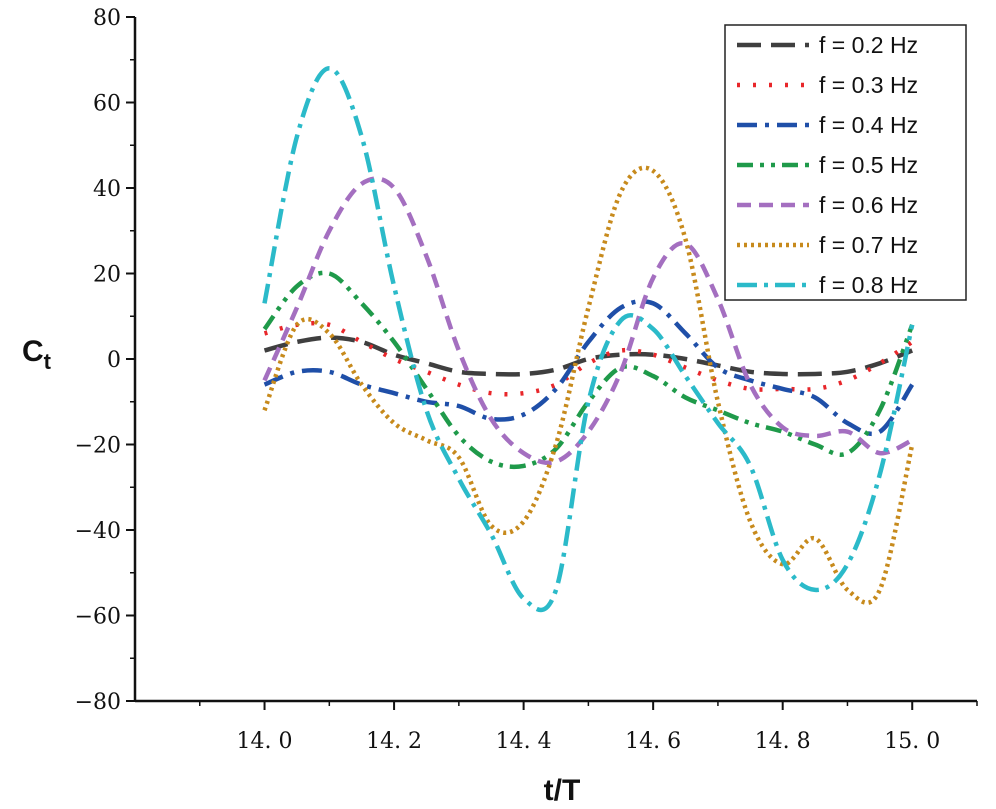  I want to click on y-tick-label: −60, so click(98, 617).